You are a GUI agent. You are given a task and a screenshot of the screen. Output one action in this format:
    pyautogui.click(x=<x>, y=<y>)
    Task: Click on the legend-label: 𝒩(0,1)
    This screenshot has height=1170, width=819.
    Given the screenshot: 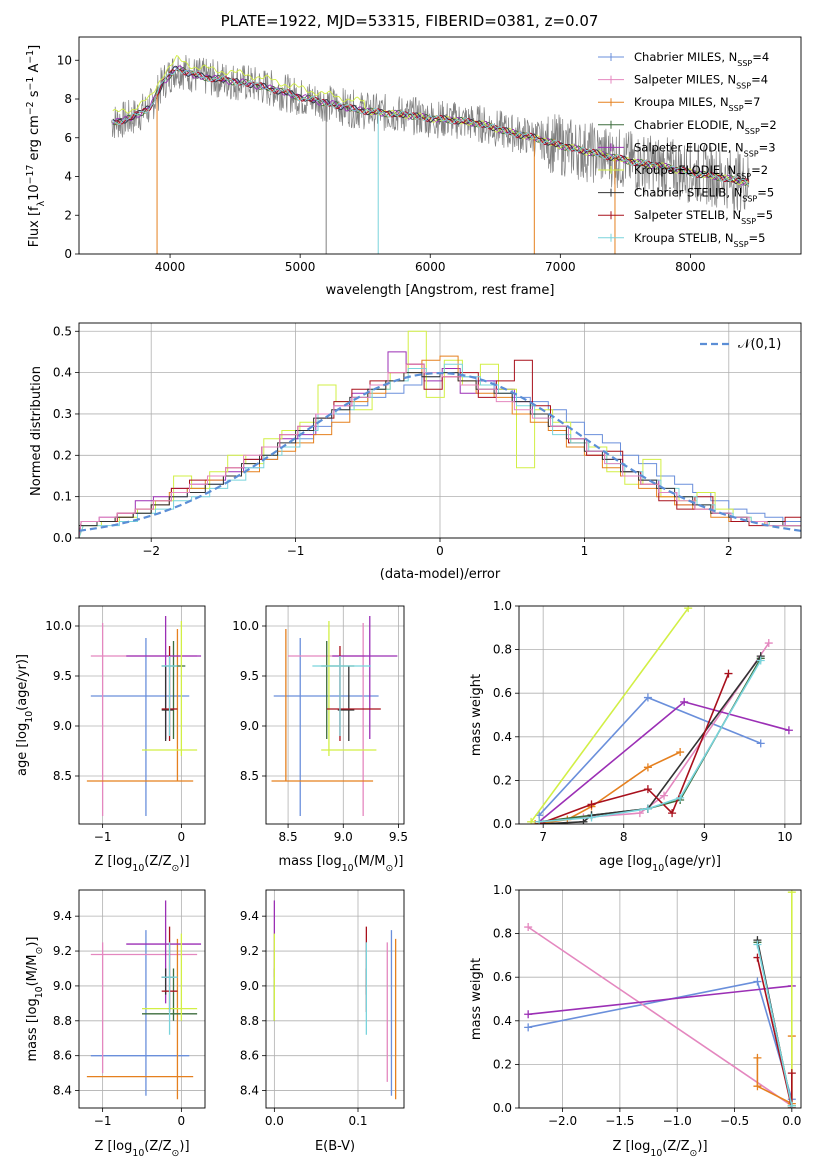 What is the action you would take?
    pyautogui.click(x=759, y=344)
    